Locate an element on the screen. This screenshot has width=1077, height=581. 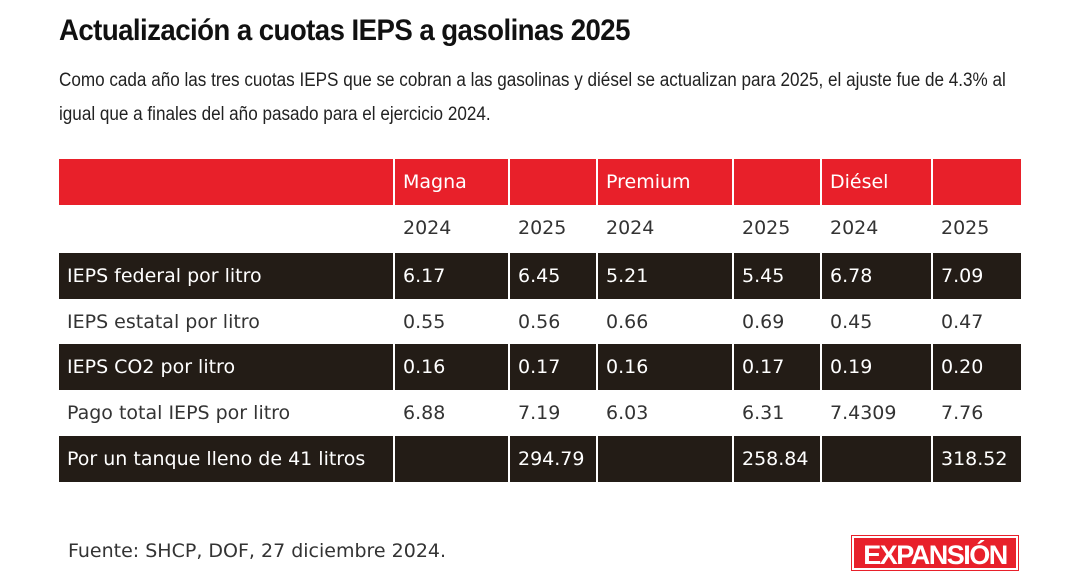
table-cell: 0.20 is located at coordinates (977, 367).